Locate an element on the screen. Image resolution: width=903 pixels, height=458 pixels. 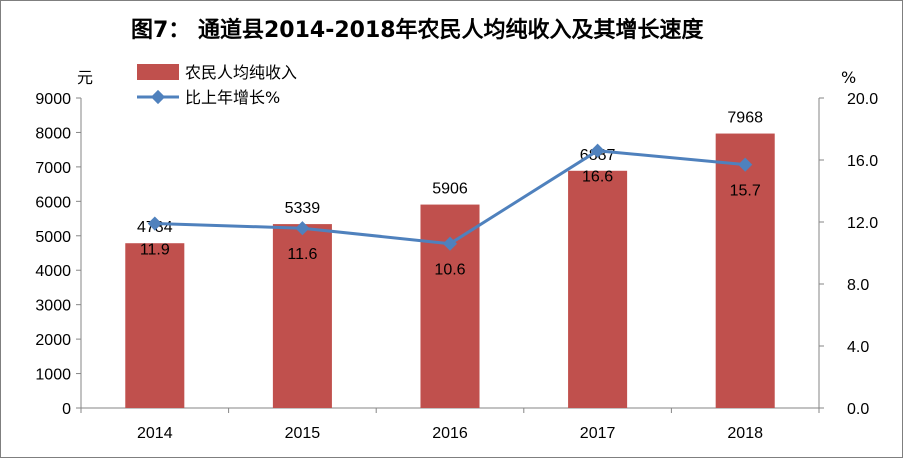
left-axis-tick-label: 9000 is located at coordinates (53, 99).